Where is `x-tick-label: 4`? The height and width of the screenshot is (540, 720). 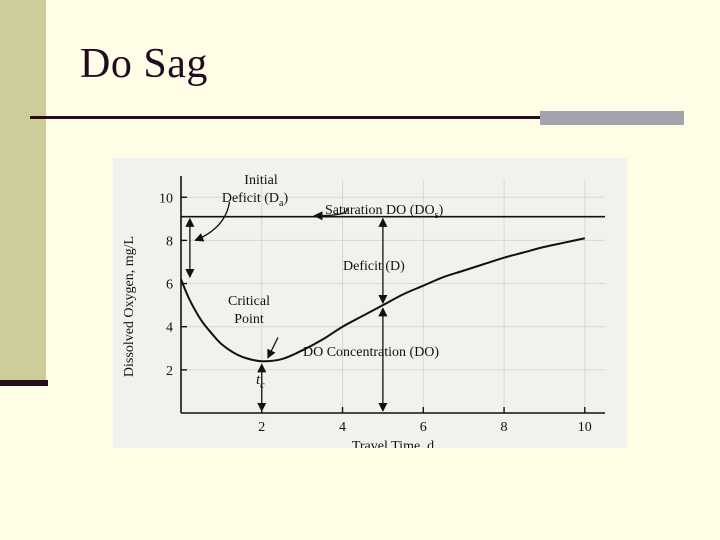
x-tick-label: 4 is located at coordinates (342, 427).